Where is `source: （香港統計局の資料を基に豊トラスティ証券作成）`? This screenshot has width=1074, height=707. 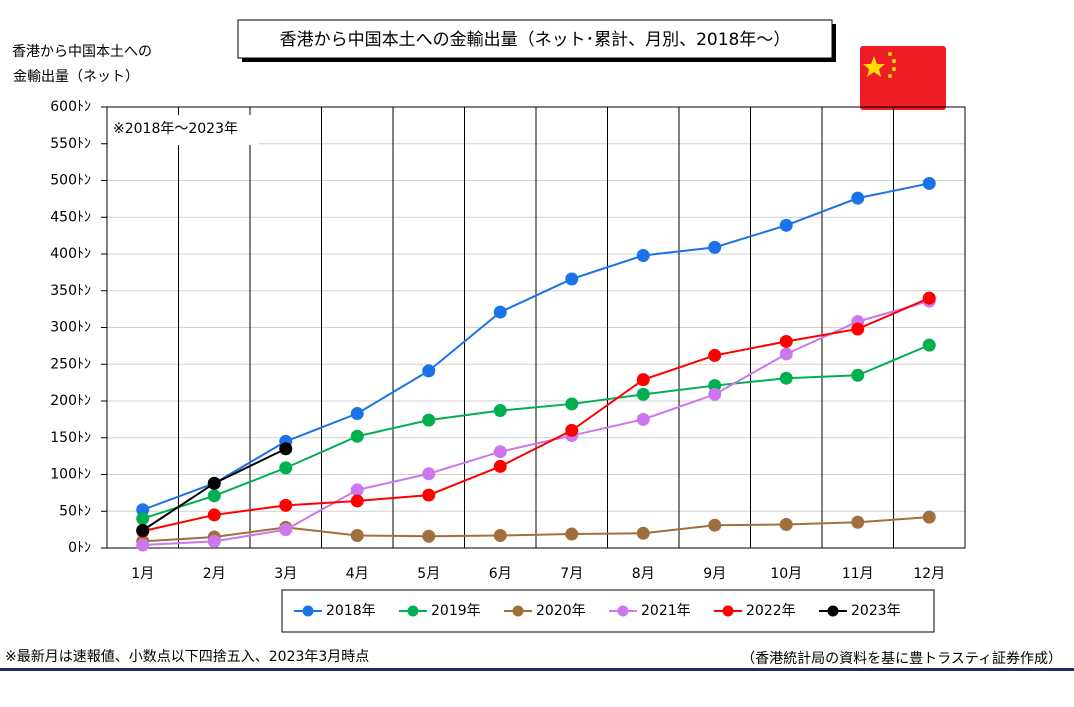
source: （香港統計局の資料を基に豊トラスティ証券作成） is located at coordinates (901, 658).